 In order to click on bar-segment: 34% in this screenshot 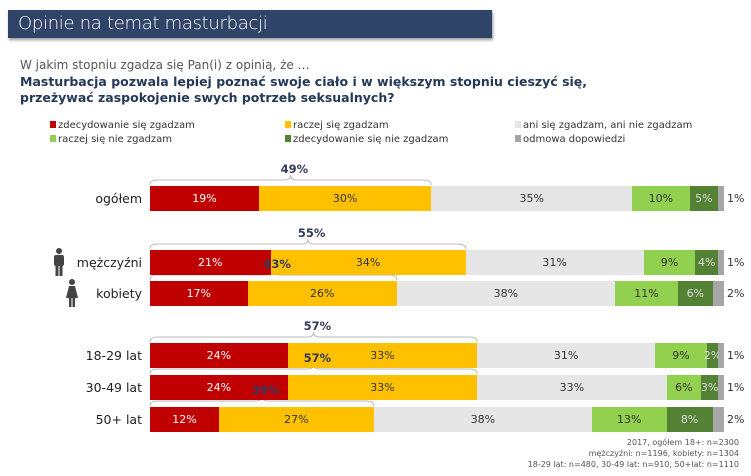, I will do `click(368, 262)`.